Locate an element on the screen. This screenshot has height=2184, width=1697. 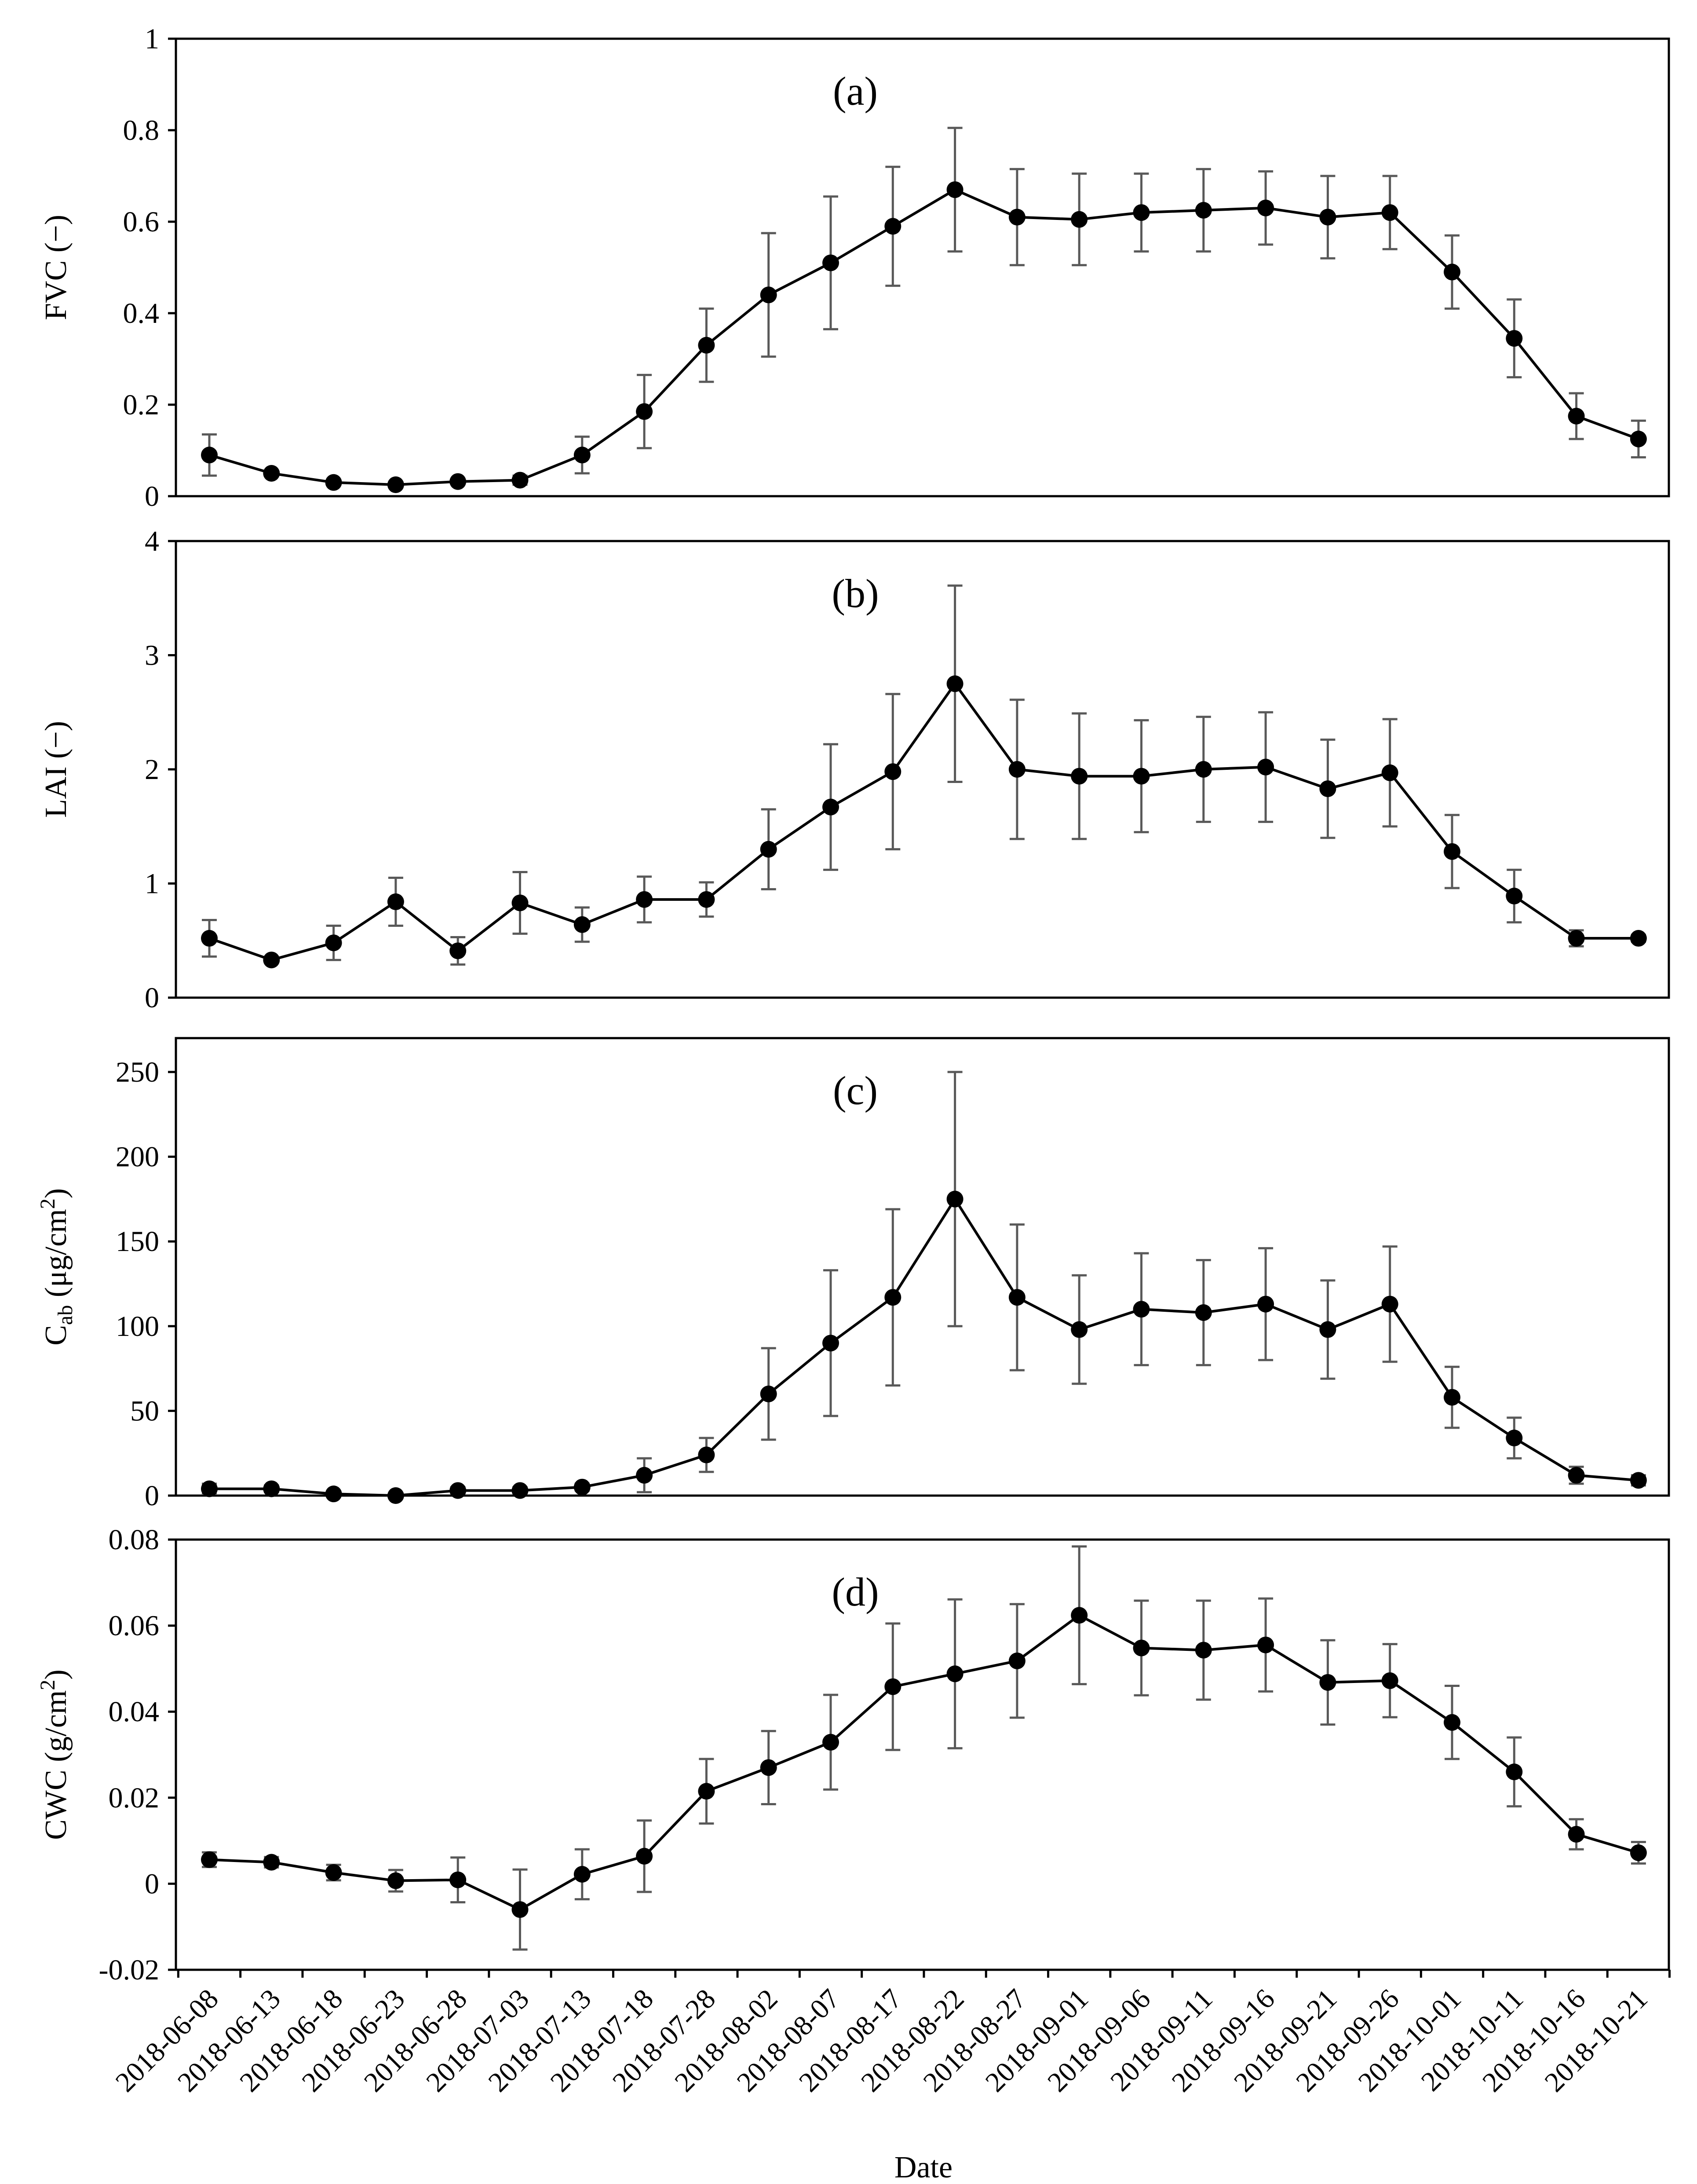
y-tick-label: 250 is located at coordinates (137, 1072).